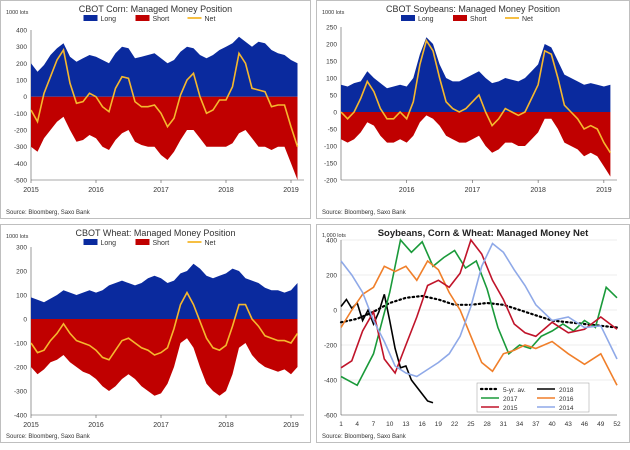  What do you see at coordinates (479, 306) in the screenshot?
I see `series-line-2015` at bounding box center [479, 306].